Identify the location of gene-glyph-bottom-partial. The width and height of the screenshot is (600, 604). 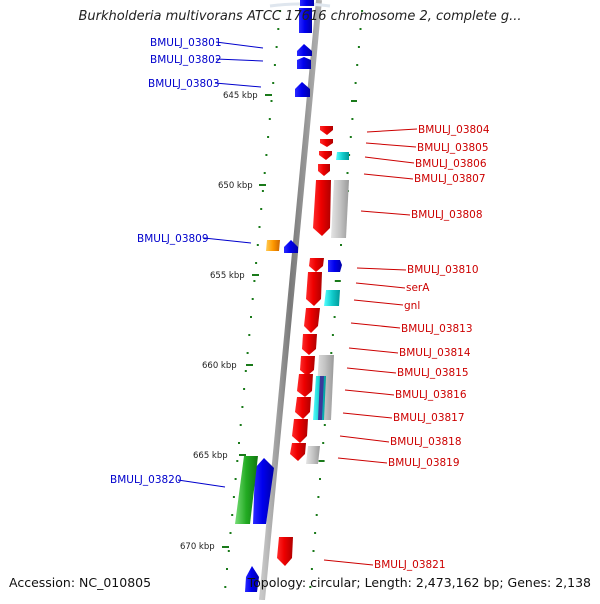
(252, 579).